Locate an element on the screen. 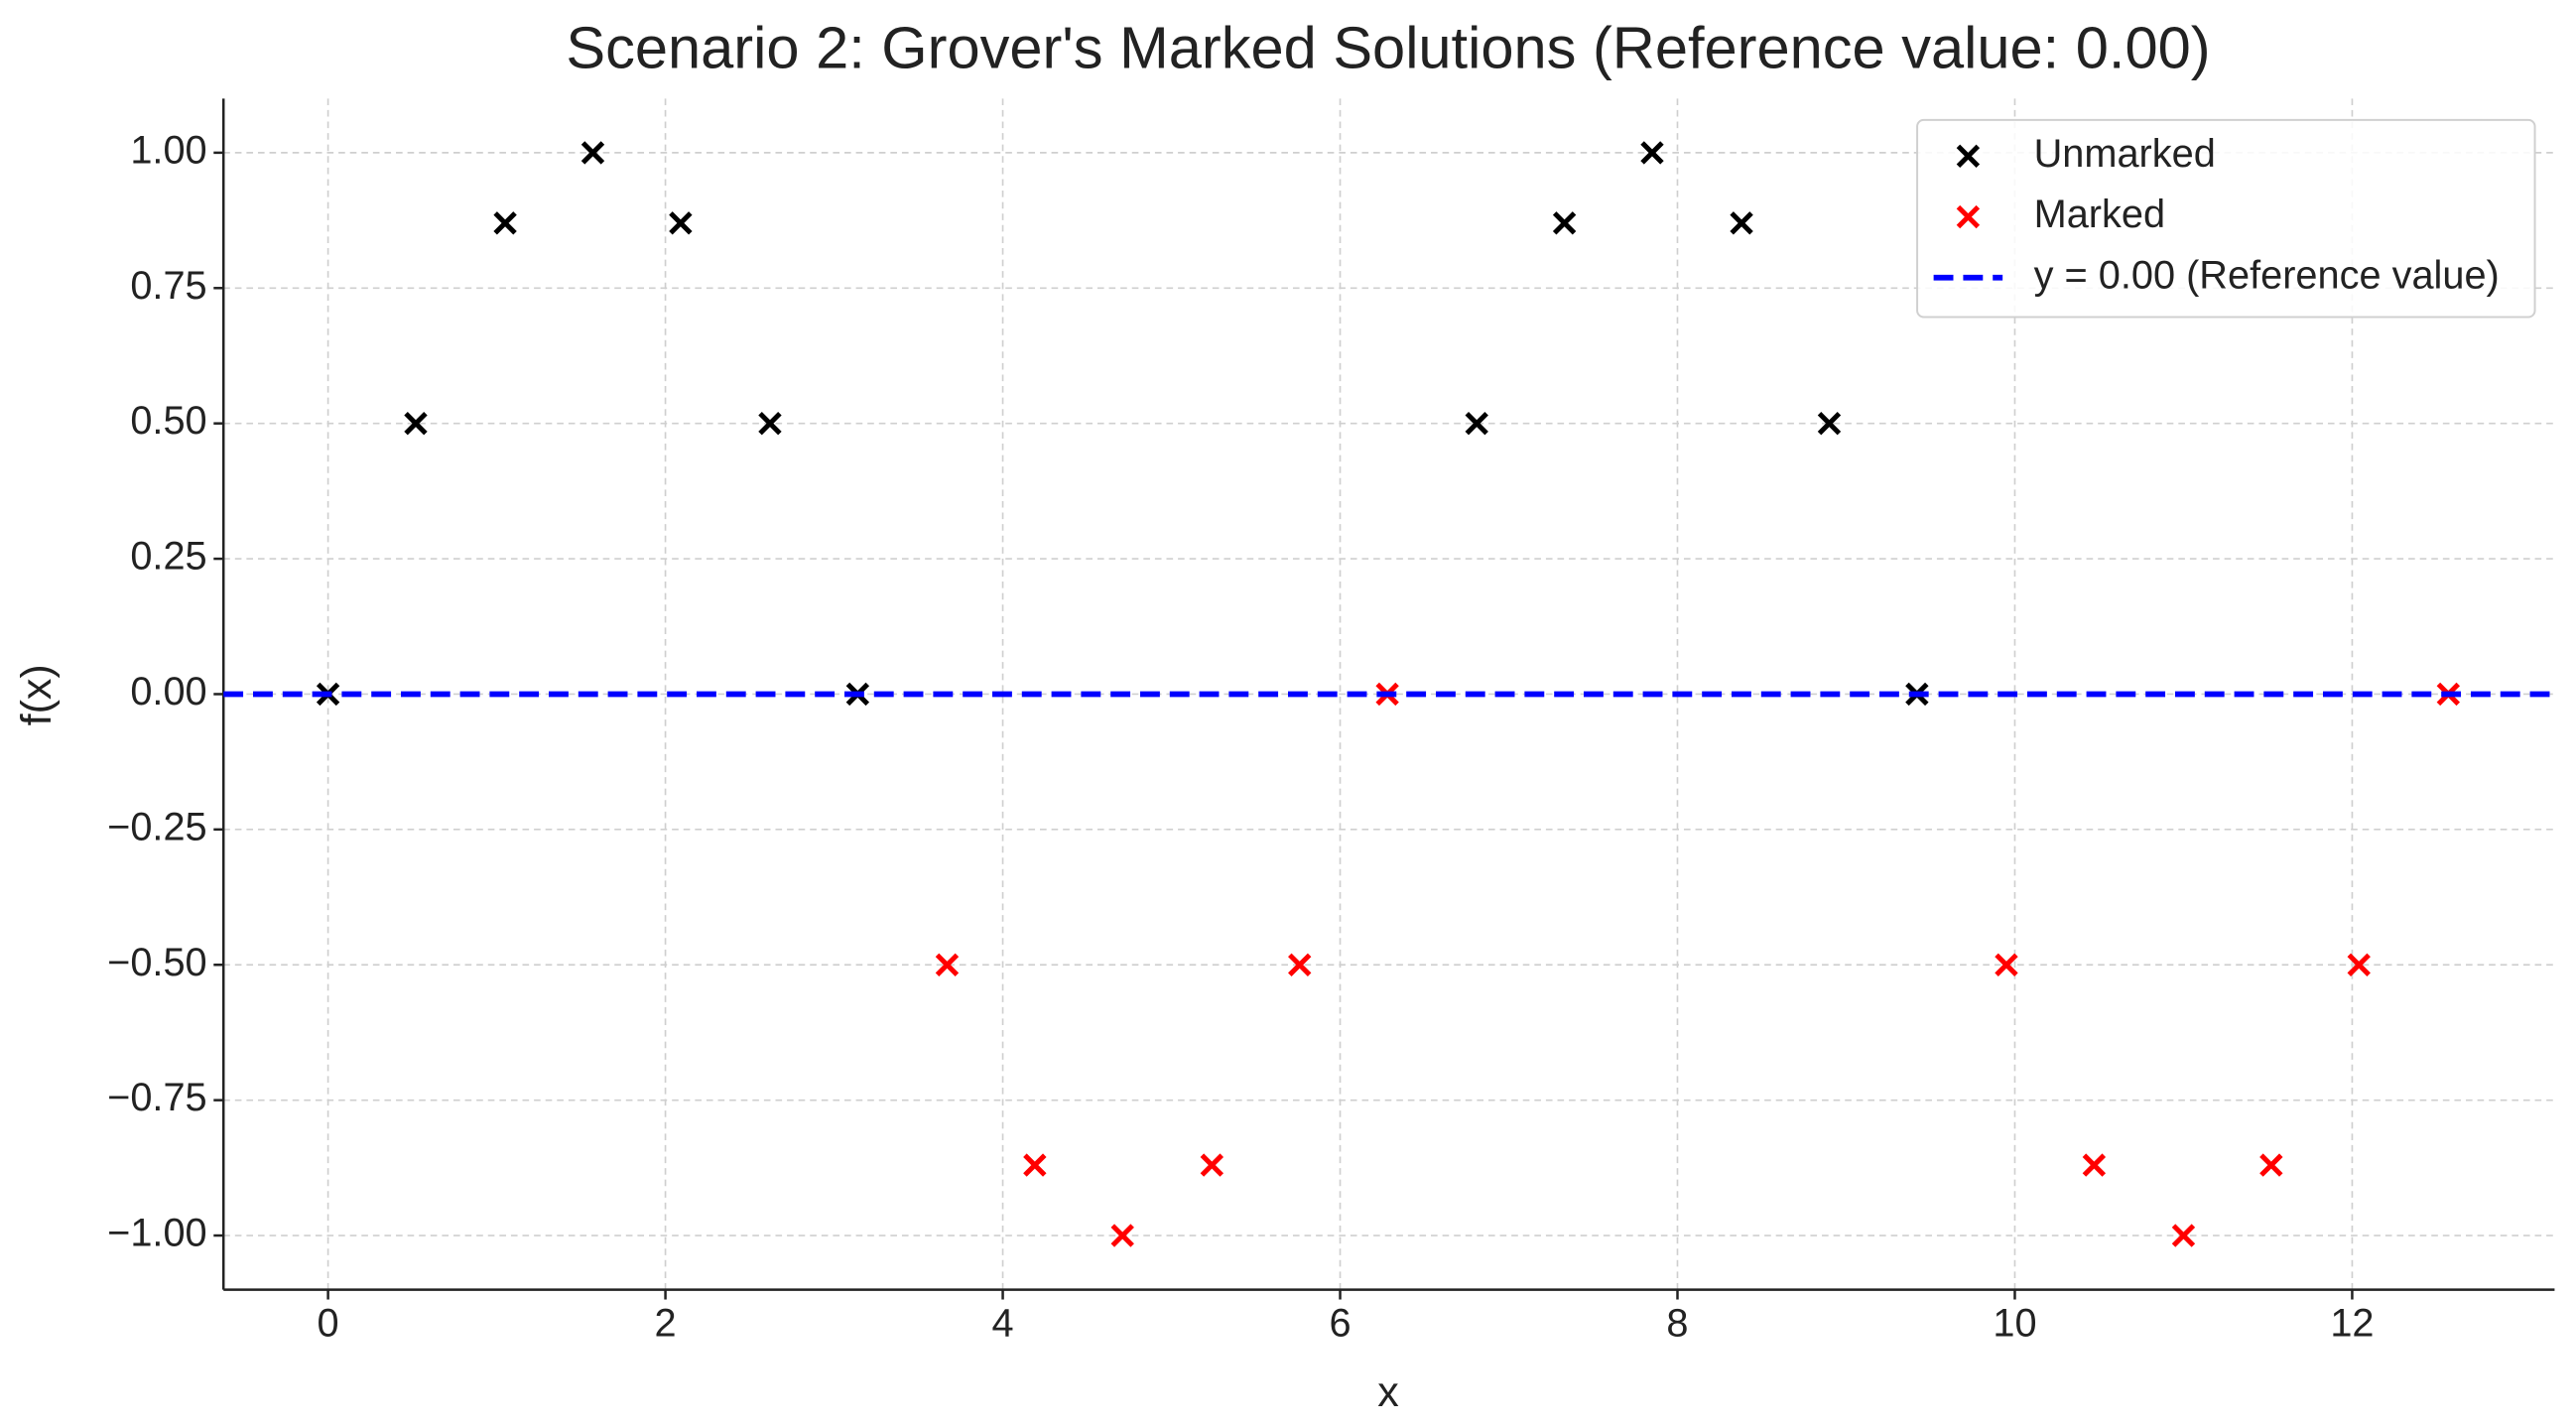  y-tick-label: −0.75 is located at coordinates (157, 1097).